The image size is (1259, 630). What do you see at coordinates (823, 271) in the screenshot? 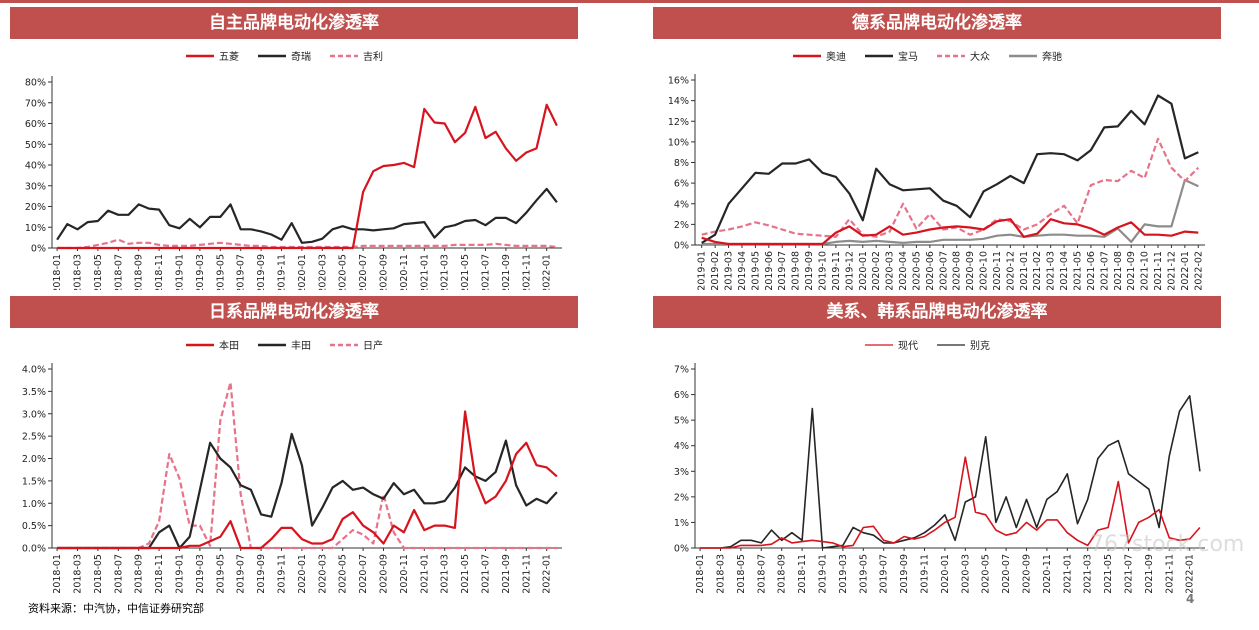
I see `x-tick-label: 2019-10` at bounding box center [823, 271].